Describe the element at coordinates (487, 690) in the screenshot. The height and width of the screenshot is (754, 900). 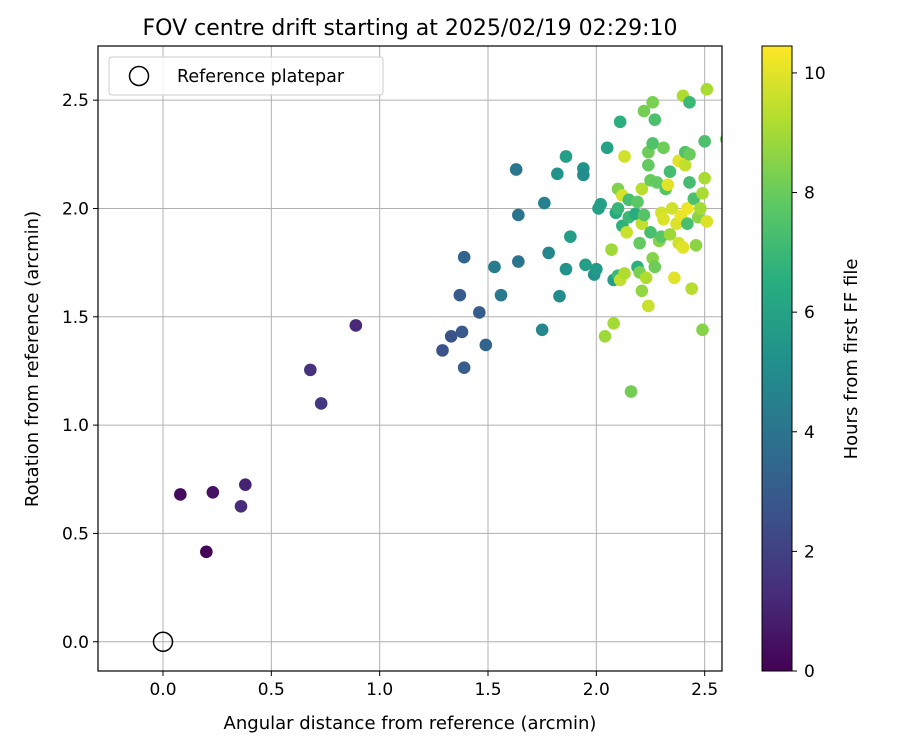
I see `x-tick-label: 1.5` at that location.